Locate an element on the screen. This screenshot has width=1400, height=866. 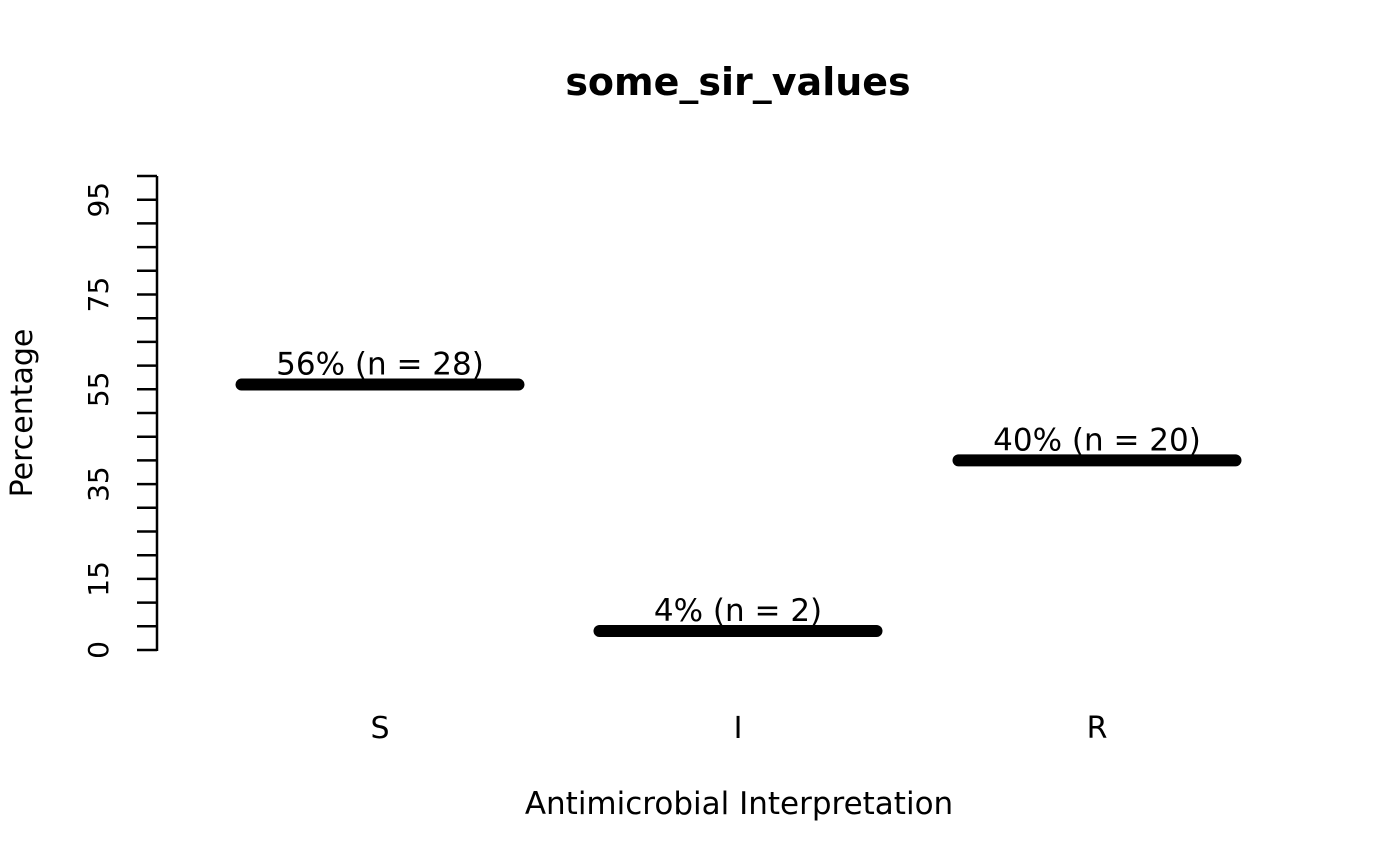
bar-label-s: 56% (n = 28) is located at coordinates (380, 365).